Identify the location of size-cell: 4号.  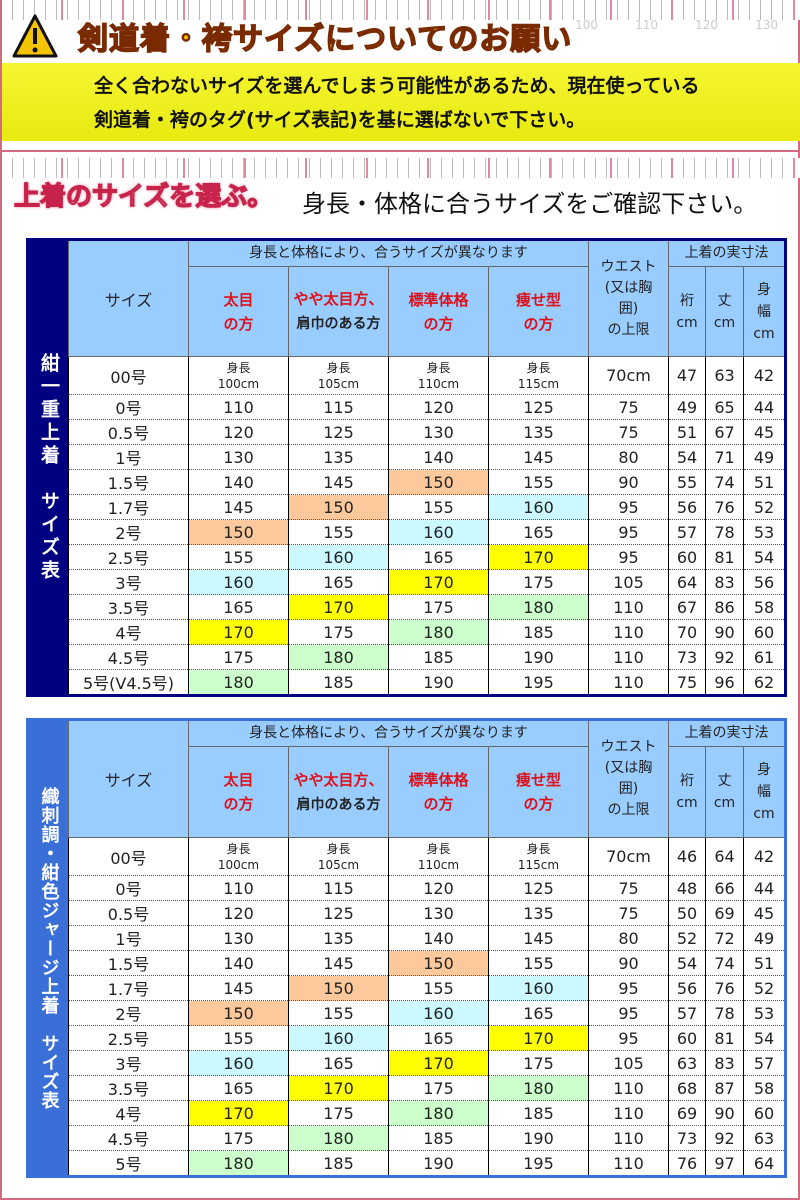
(128, 632).